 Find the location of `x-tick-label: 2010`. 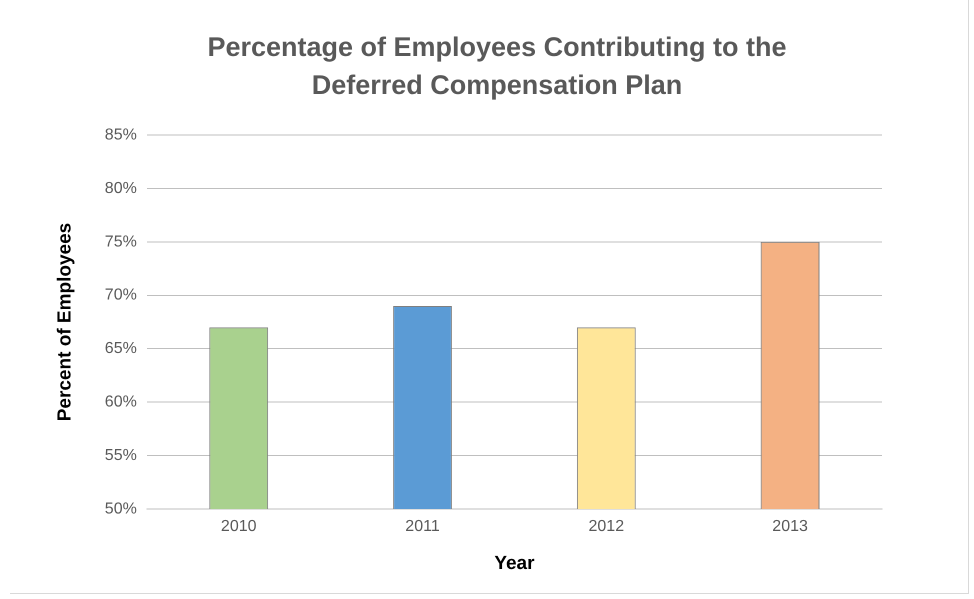

x-tick-label: 2010 is located at coordinates (238, 527).